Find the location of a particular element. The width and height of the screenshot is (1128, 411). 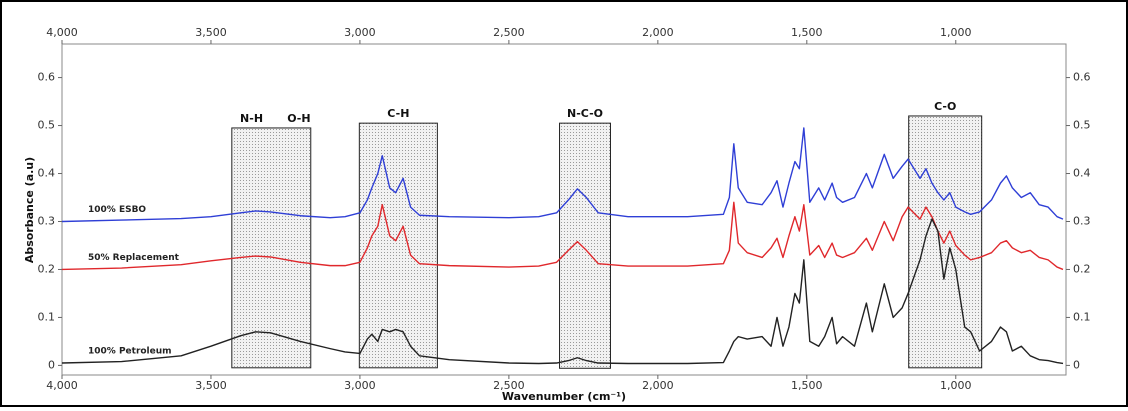

x-tick-label-top: 3,500 is located at coordinates (211, 32).